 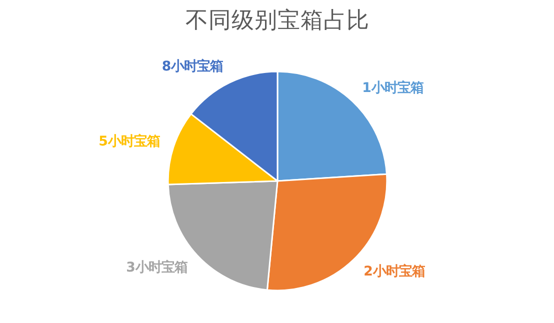 What do you see at coordinates (157, 267) in the screenshot?
I see `slice-label: 3小时宝箱` at bounding box center [157, 267].